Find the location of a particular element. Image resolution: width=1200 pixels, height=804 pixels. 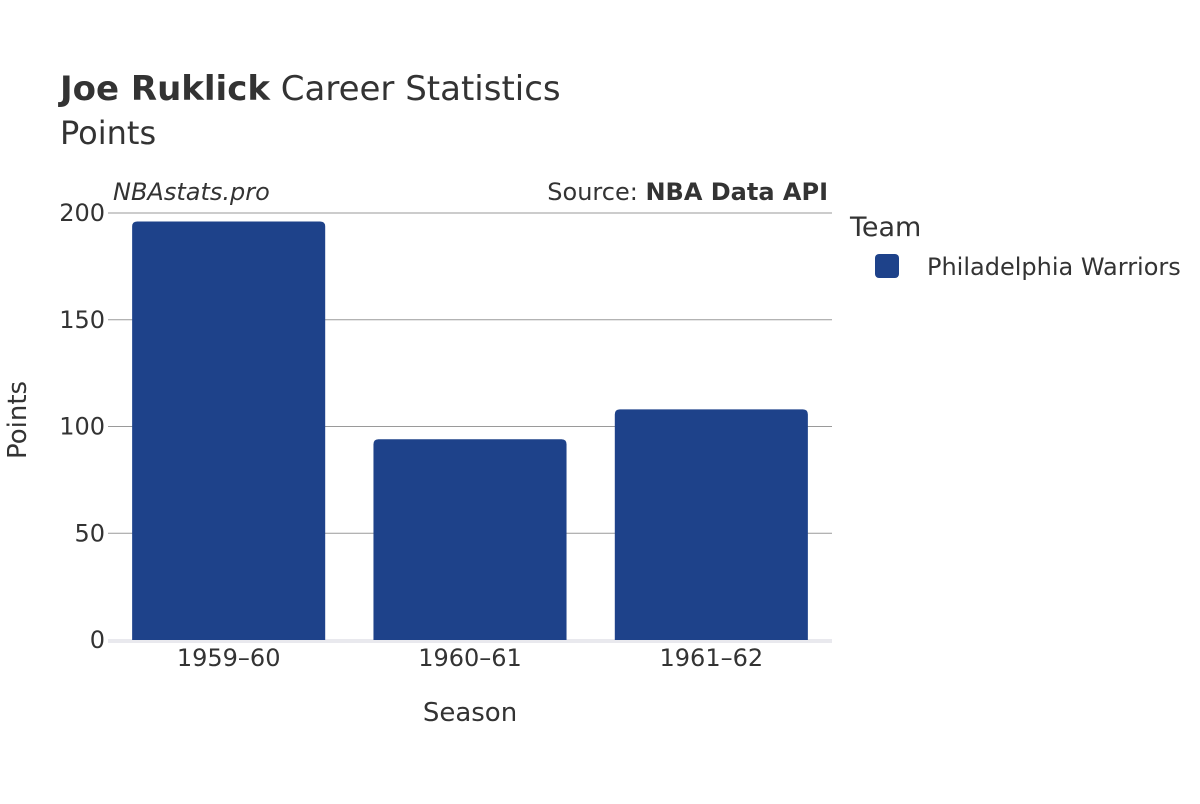

source-label: Source: NBA Data API is located at coordinates (687, 192).